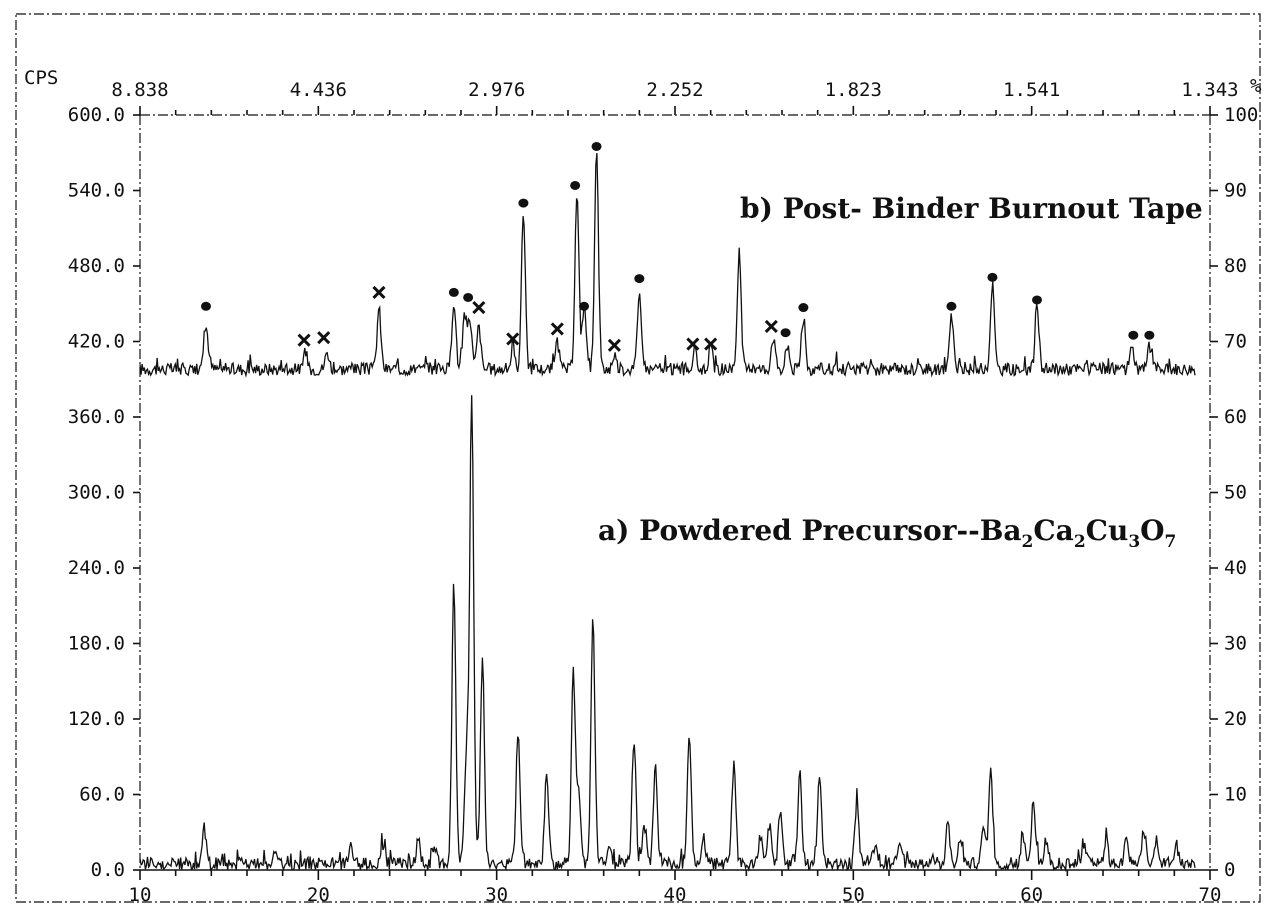 The height and width of the screenshot is (909, 1274). What do you see at coordinates (1031, 90) in the screenshot?
I see `top-tick-label: 1.541` at bounding box center [1031, 90].